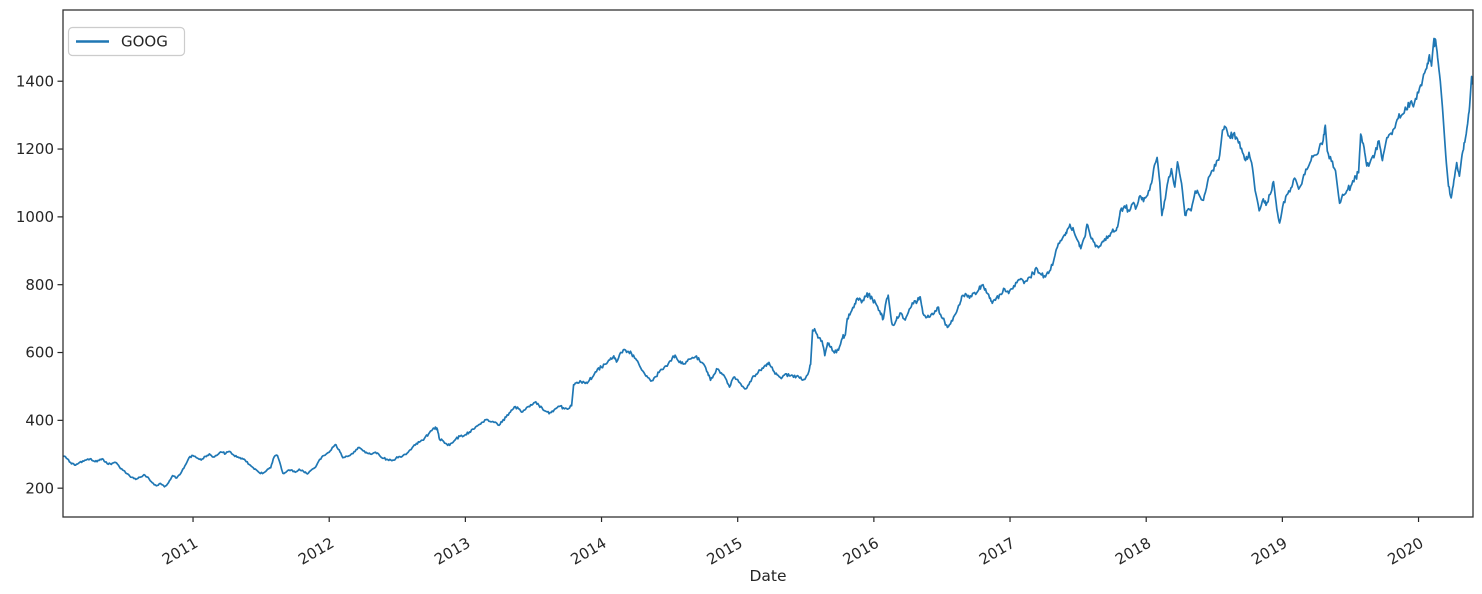 The image size is (1482, 594). What do you see at coordinates (1405, 551) in the screenshot?
I see `x-tick-label: 2020` at bounding box center [1405, 551].